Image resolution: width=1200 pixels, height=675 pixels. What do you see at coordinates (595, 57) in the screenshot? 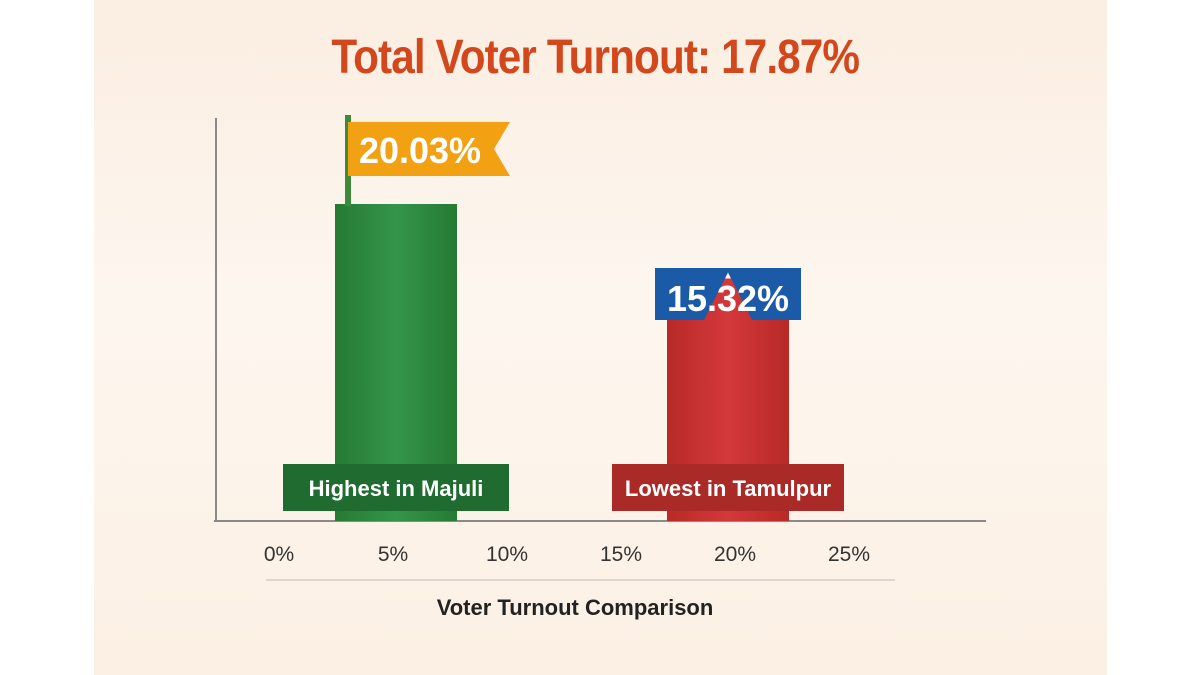
I see `chart-title: Total Voter Turnout: 17.87%` at bounding box center [595, 57].